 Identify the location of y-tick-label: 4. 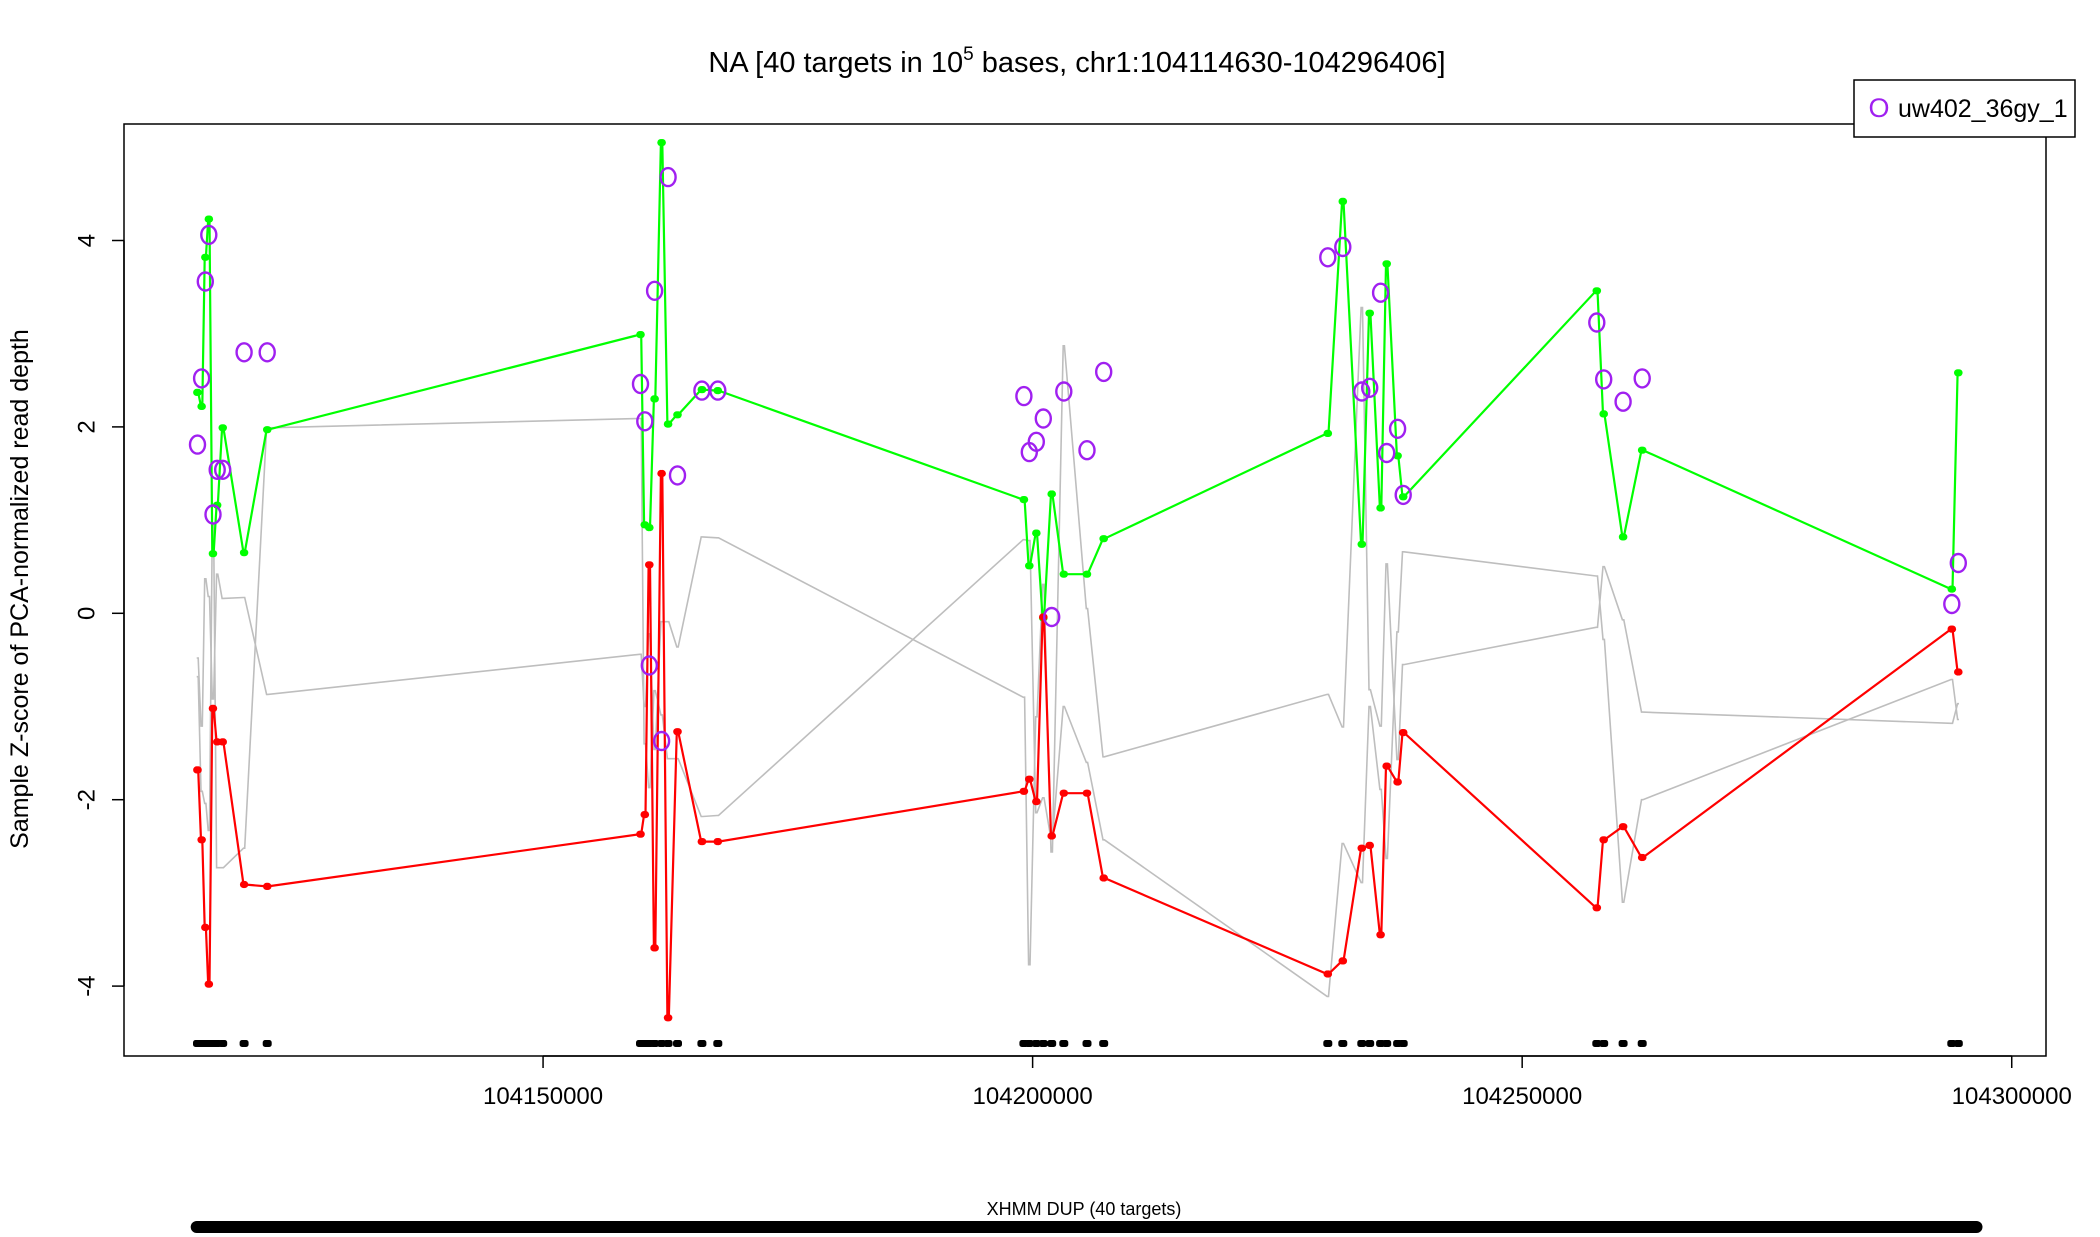
(86, 240).